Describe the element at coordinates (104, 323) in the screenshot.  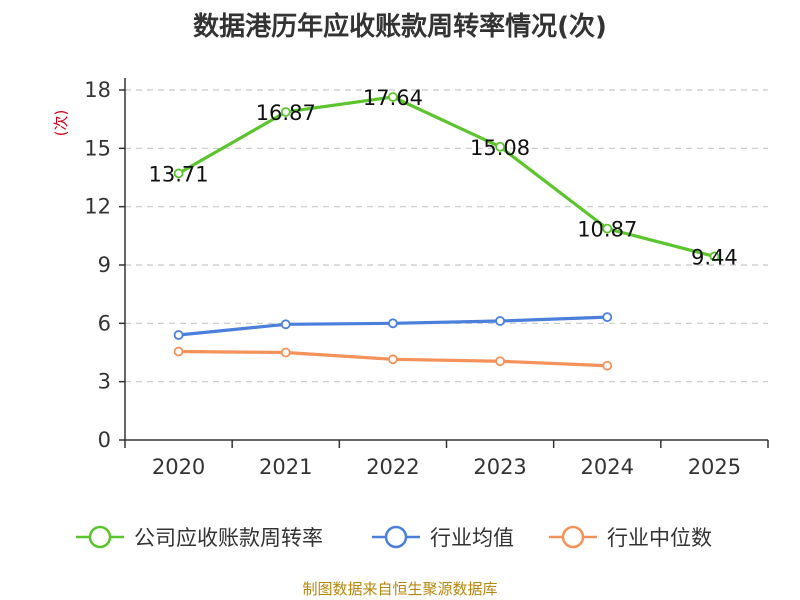
I see `y-tick-label: 6` at that location.